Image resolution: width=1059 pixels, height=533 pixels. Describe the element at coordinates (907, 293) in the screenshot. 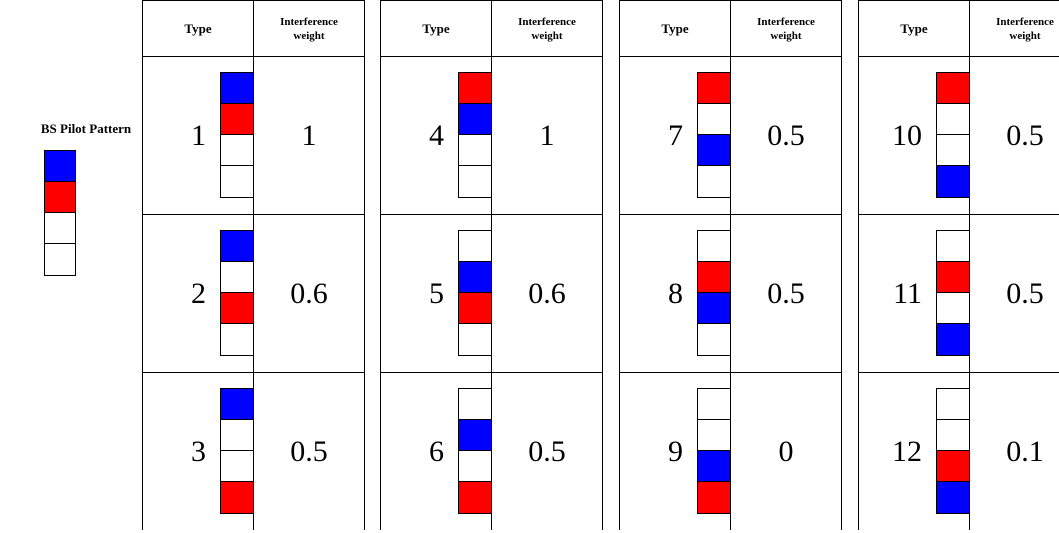

I see `type-number: 11` at that location.